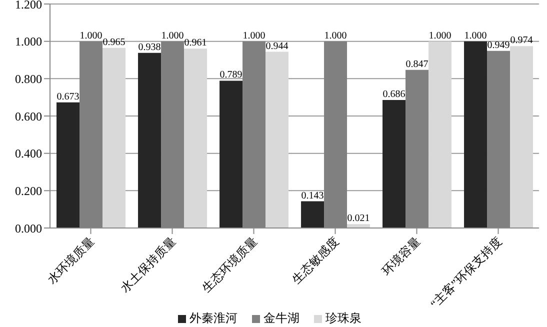 The width and height of the screenshot is (547, 327). Describe the element at coordinates (394, 94) in the screenshot. I see `data-label: 0.686` at that location.